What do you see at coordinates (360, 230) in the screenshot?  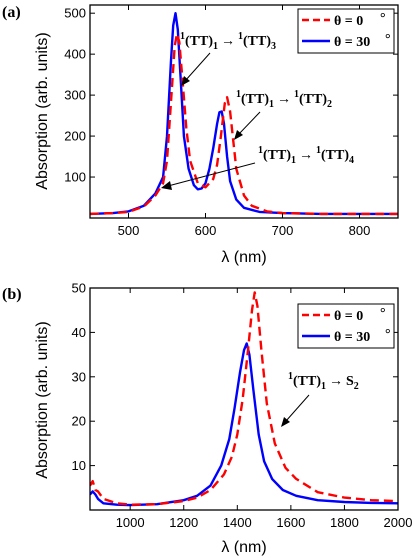 I see `panel-a-x-tick-label: 800` at bounding box center [360, 230].